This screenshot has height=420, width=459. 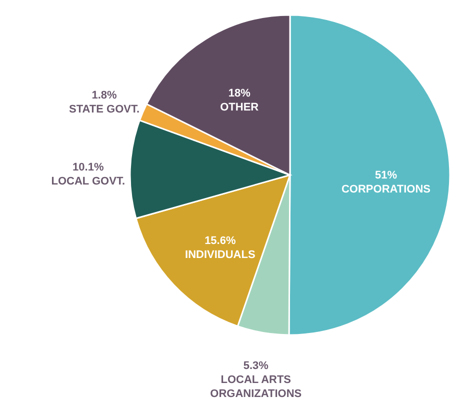 I want to click on slice-label: CORPORATIONS, so click(x=386, y=189).